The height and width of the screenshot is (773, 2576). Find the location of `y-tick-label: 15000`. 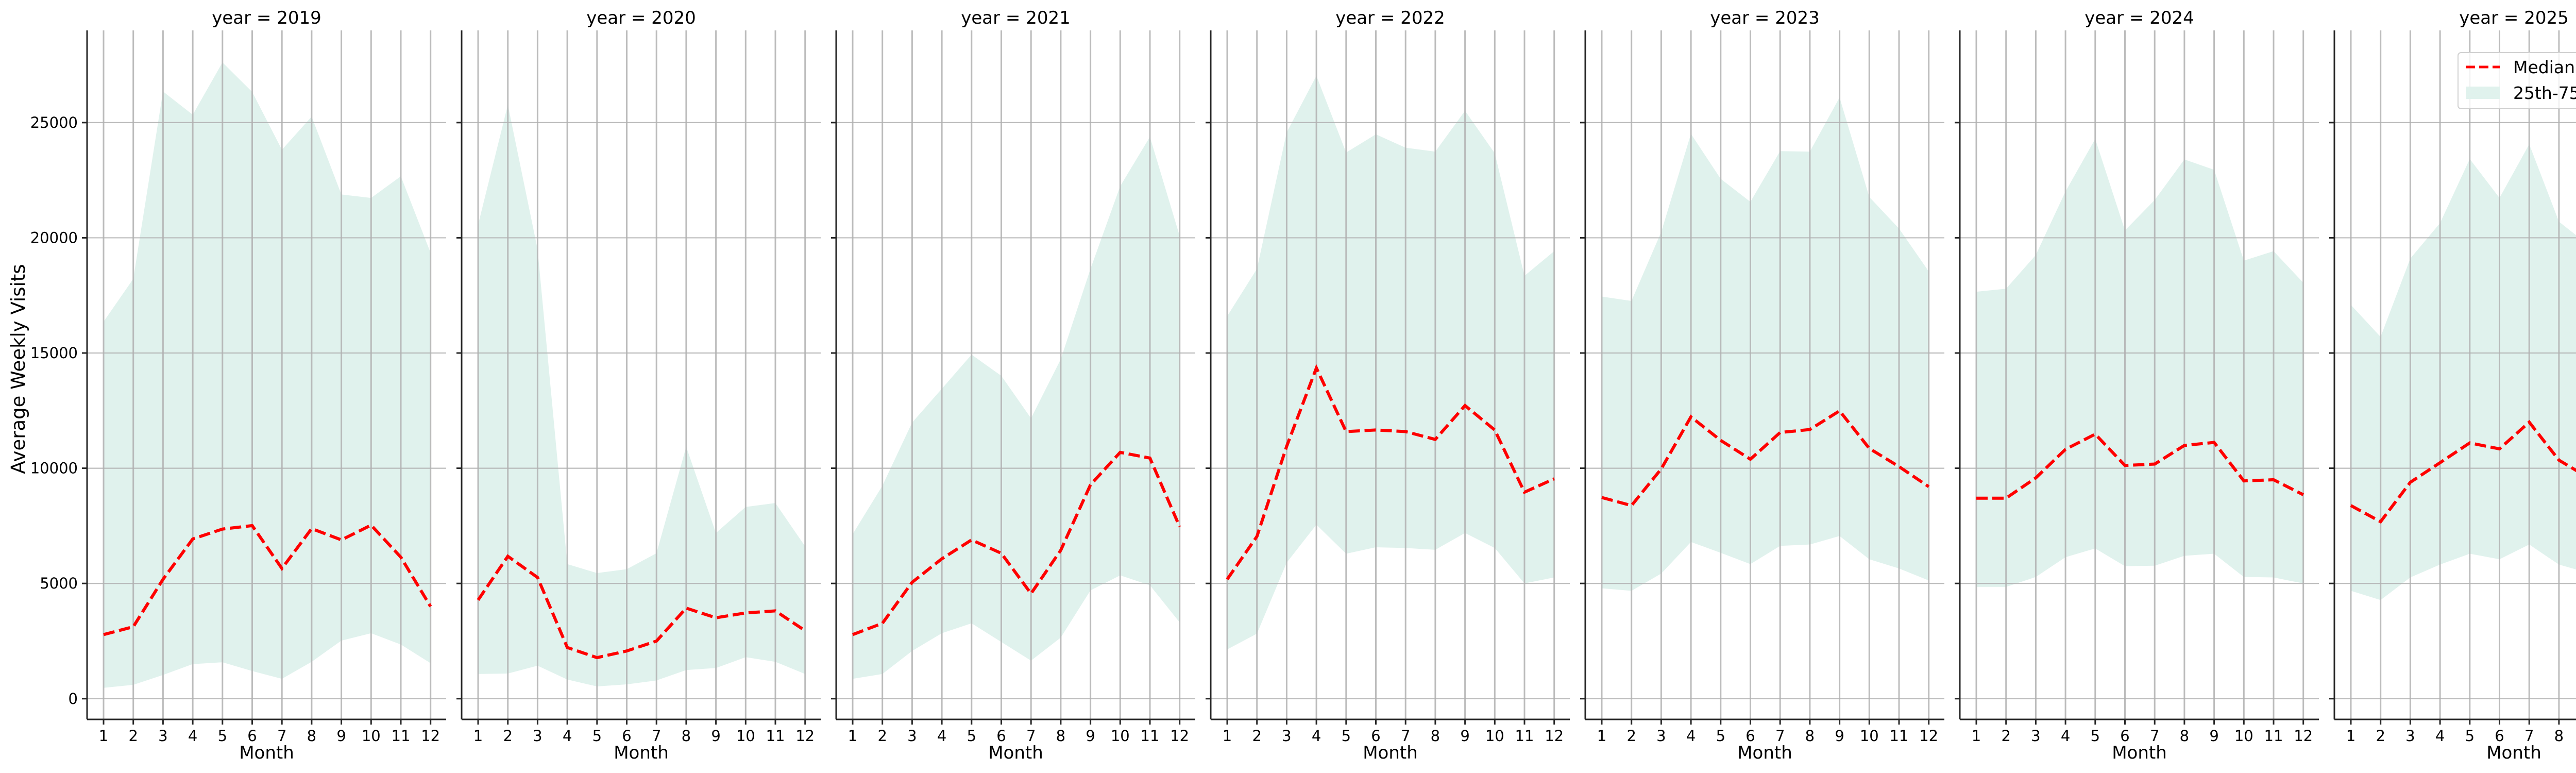

y-tick-label: 15000 is located at coordinates (54, 353).